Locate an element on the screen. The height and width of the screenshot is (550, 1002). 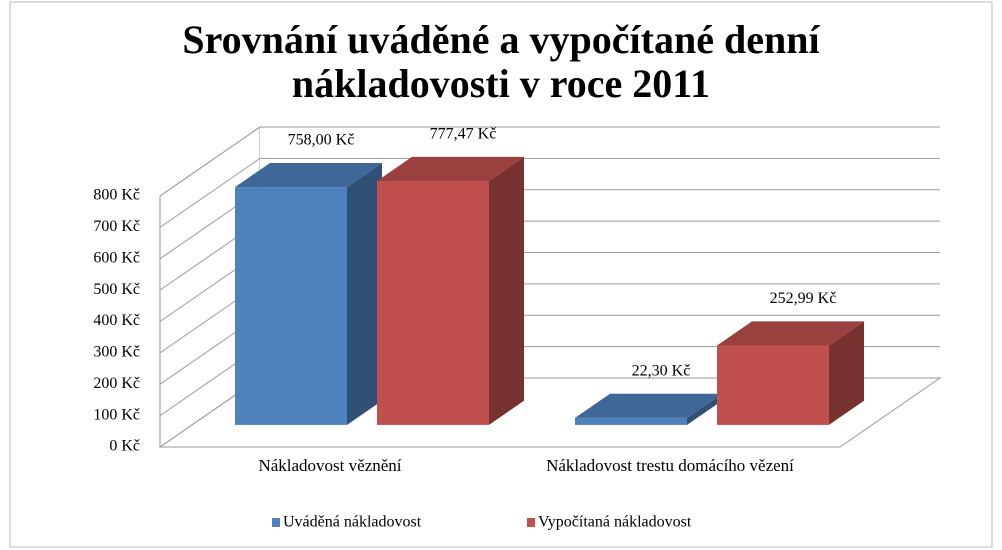
y-tick-label: 700 Kč is located at coordinates (116, 226).